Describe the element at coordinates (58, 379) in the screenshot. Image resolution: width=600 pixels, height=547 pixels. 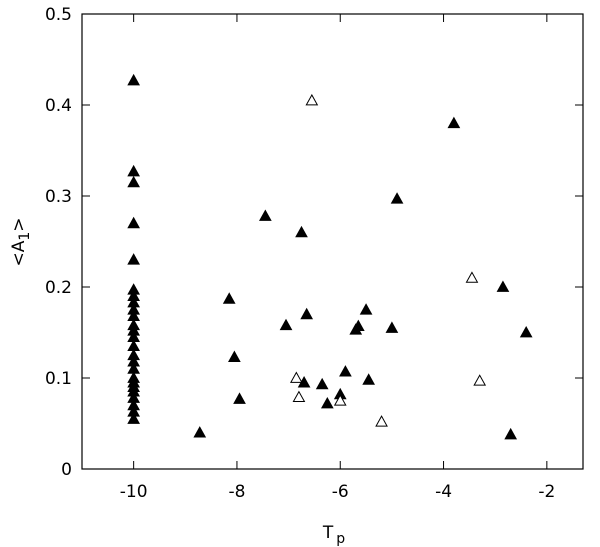
I see `y-tick-label: 0.1` at that location.